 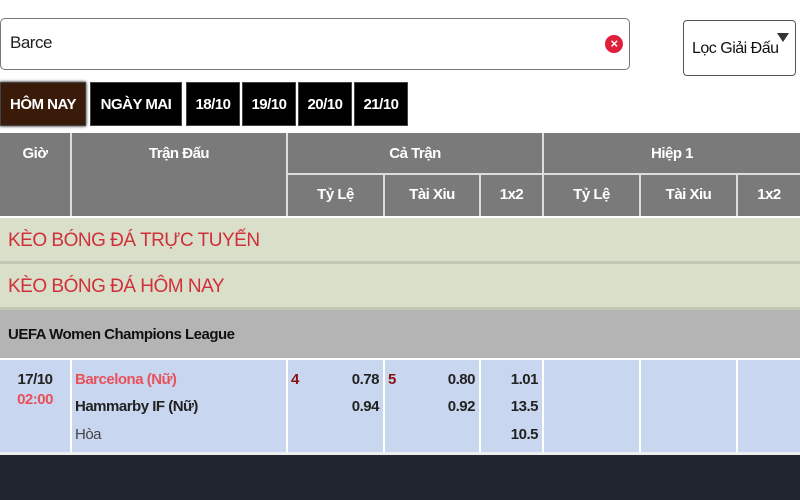 I want to click on under-odds: 0.92, so click(x=461, y=406).